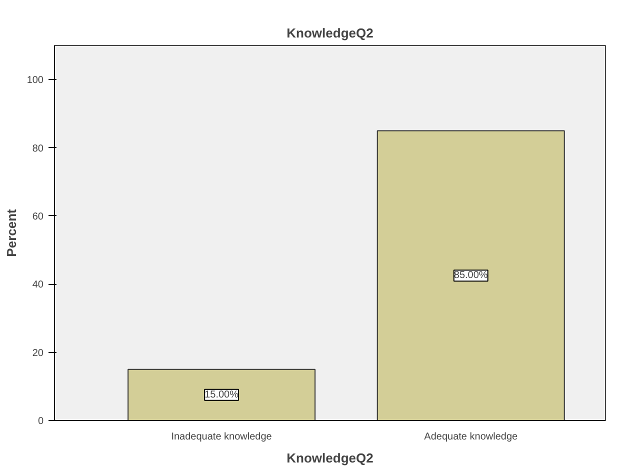 This screenshot has width=617, height=468. What do you see at coordinates (471, 437) in the screenshot?
I see `x-tick-label: Adequate knowledge` at bounding box center [471, 437].